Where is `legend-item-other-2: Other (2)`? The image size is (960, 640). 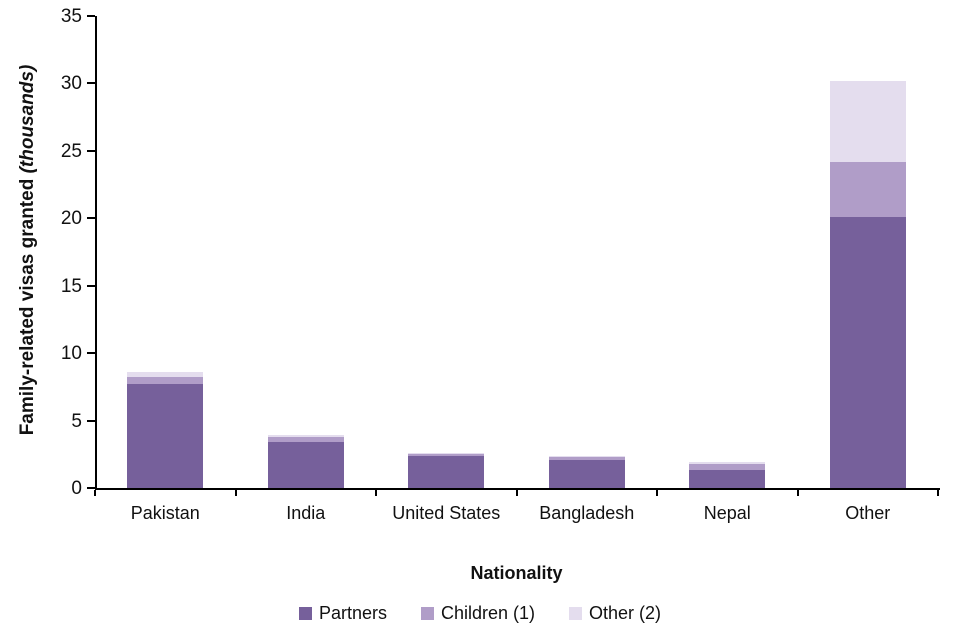
legend-item-other-2: Other (2) is located at coordinates (615, 613).